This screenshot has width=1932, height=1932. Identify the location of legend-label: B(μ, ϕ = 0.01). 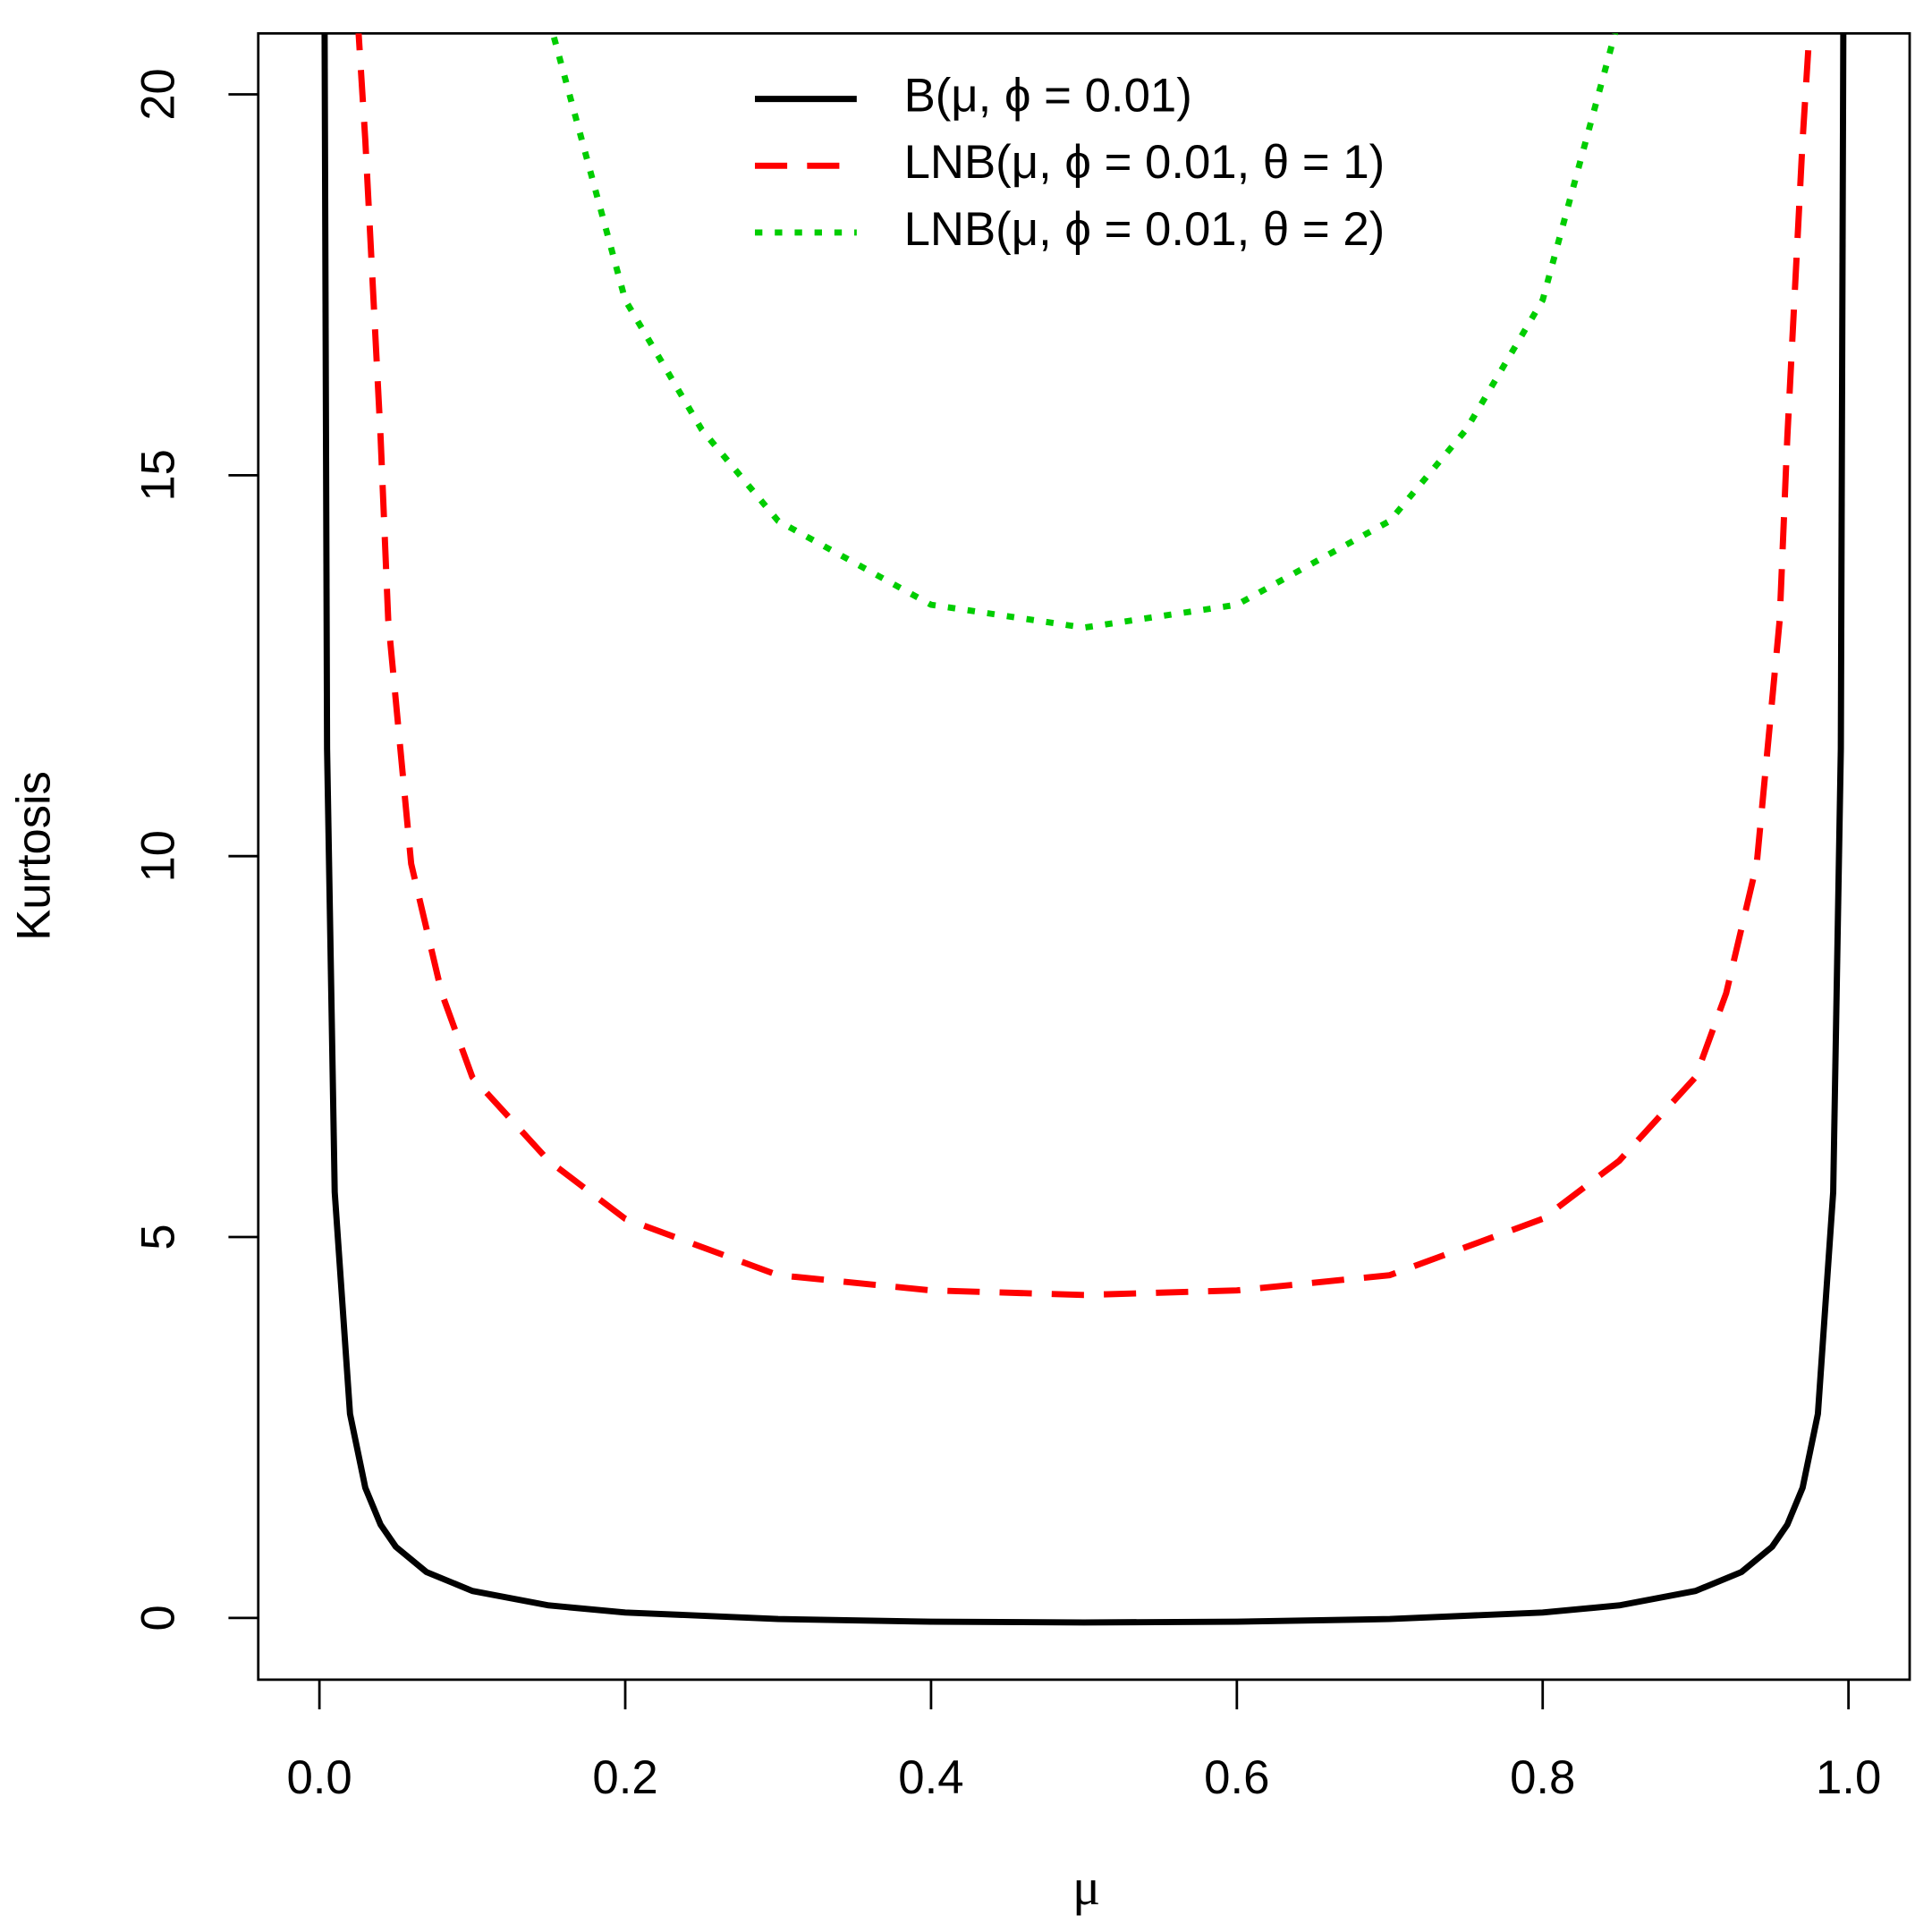
(1048, 96).